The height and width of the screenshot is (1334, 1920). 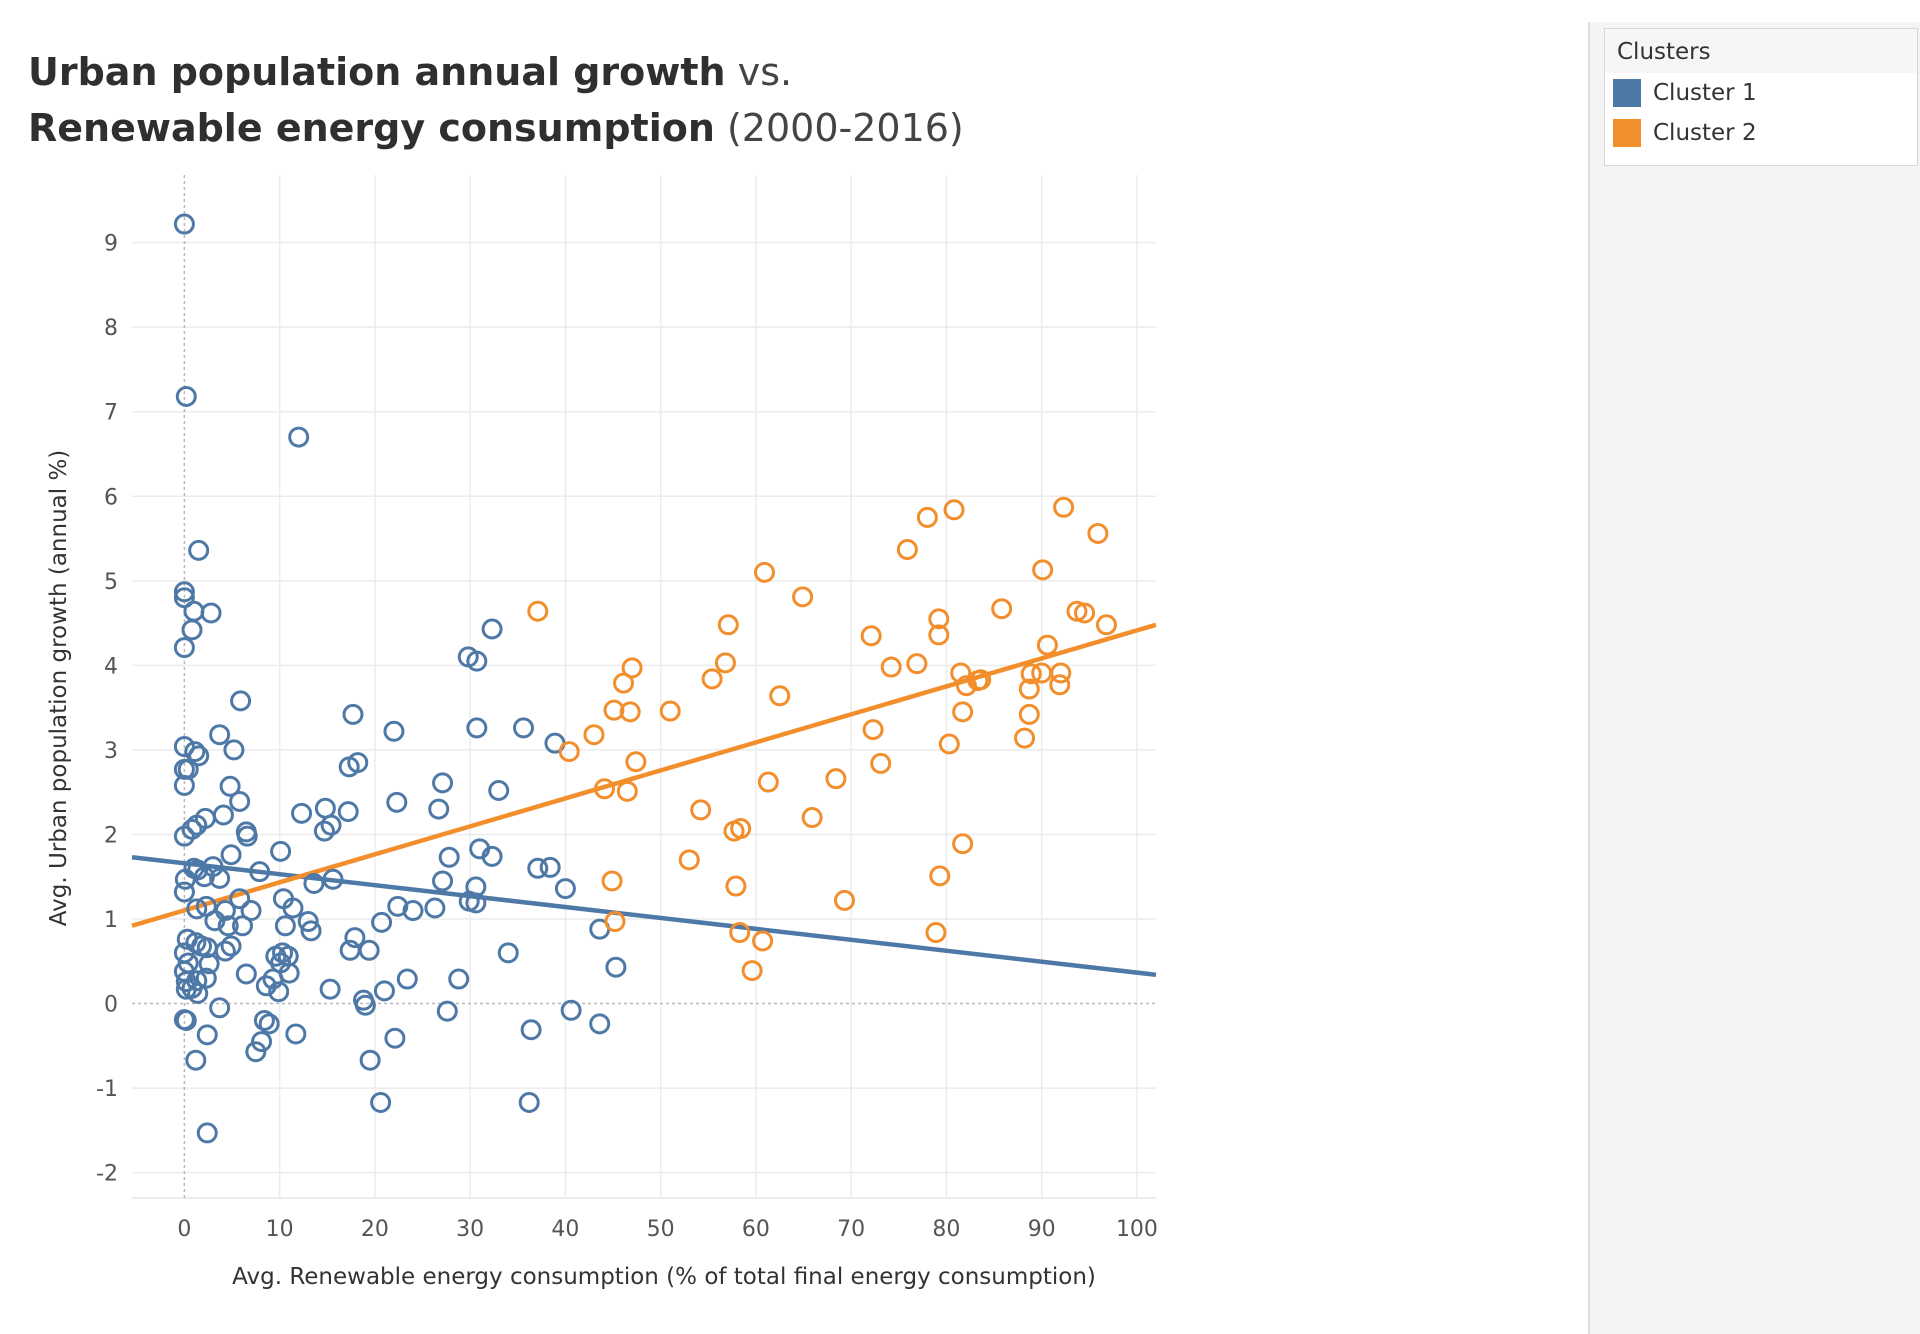 I want to click on x-tick-label: 40, so click(x=565, y=1229).